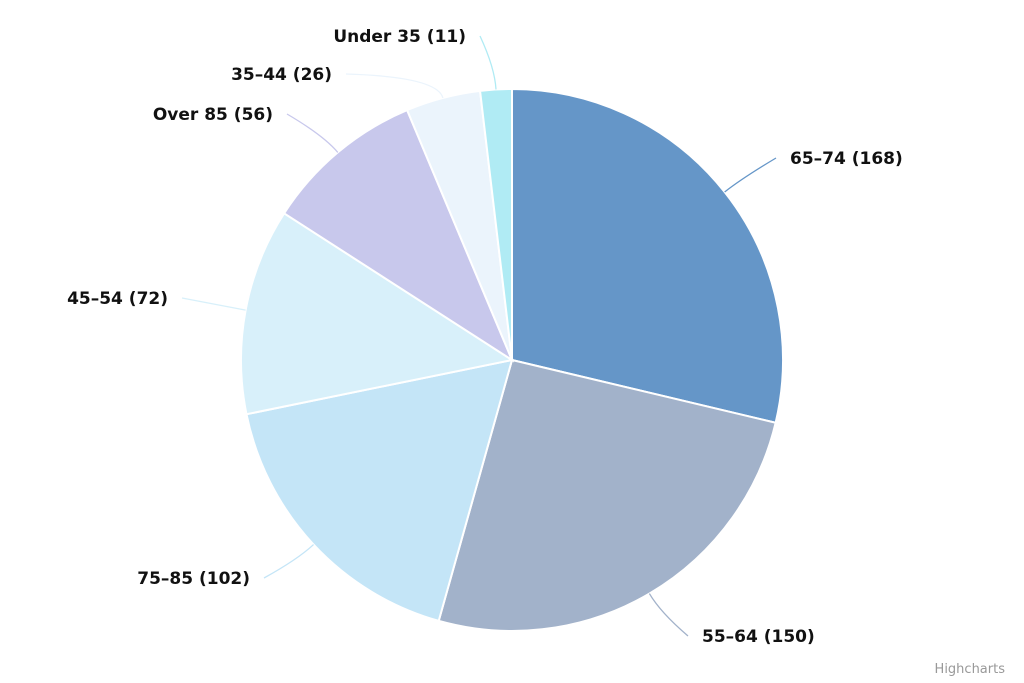 This screenshot has height=683, width=1024. Describe the element at coordinates (213, 115) in the screenshot. I see `data-label-over-85-56: Over 85 (56)` at that location.